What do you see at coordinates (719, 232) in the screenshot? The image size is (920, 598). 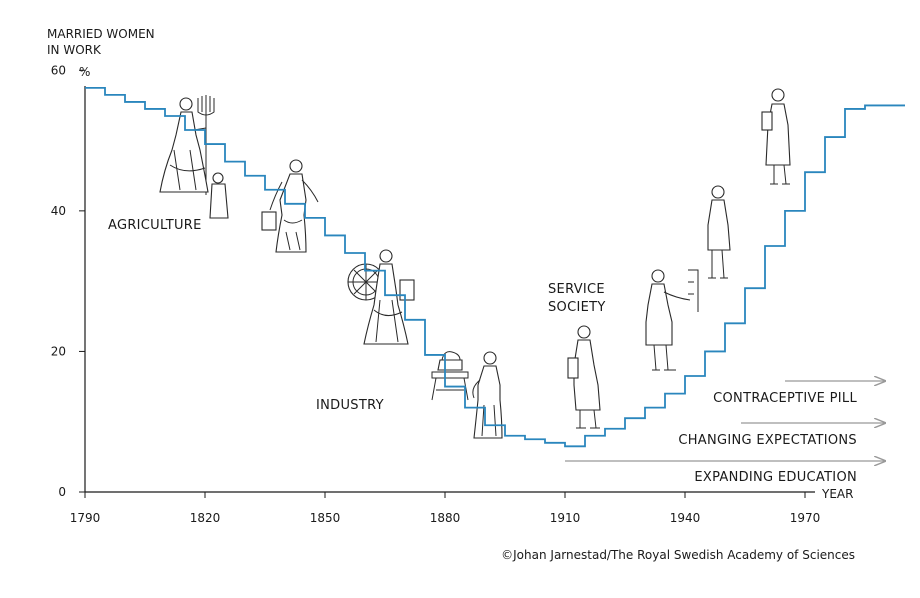 I see `businesswoman-suit-illustration` at bounding box center [719, 232].